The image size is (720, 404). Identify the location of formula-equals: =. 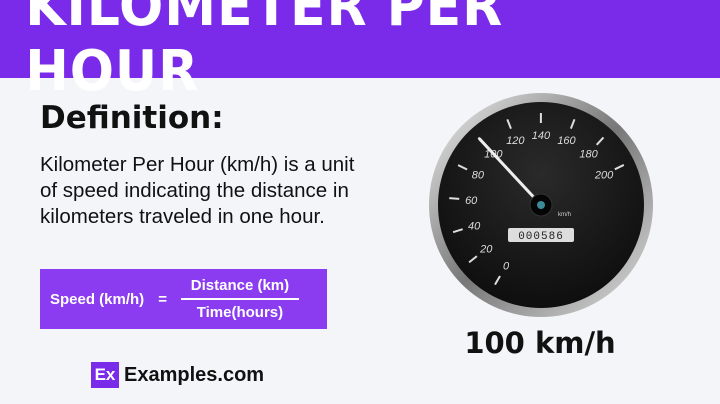
(162, 299).